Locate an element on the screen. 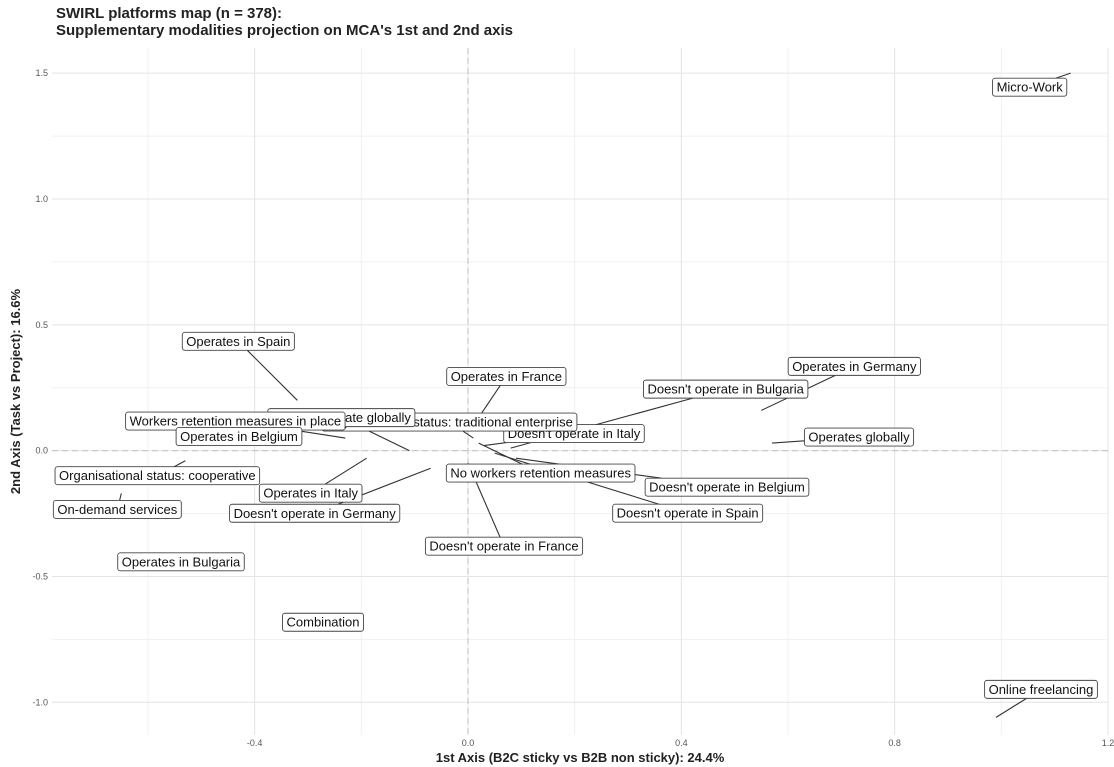 Image resolution: width=1114 pixels, height=767 pixels. point-label: Operates in Spain is located at coordinates (238, 341).